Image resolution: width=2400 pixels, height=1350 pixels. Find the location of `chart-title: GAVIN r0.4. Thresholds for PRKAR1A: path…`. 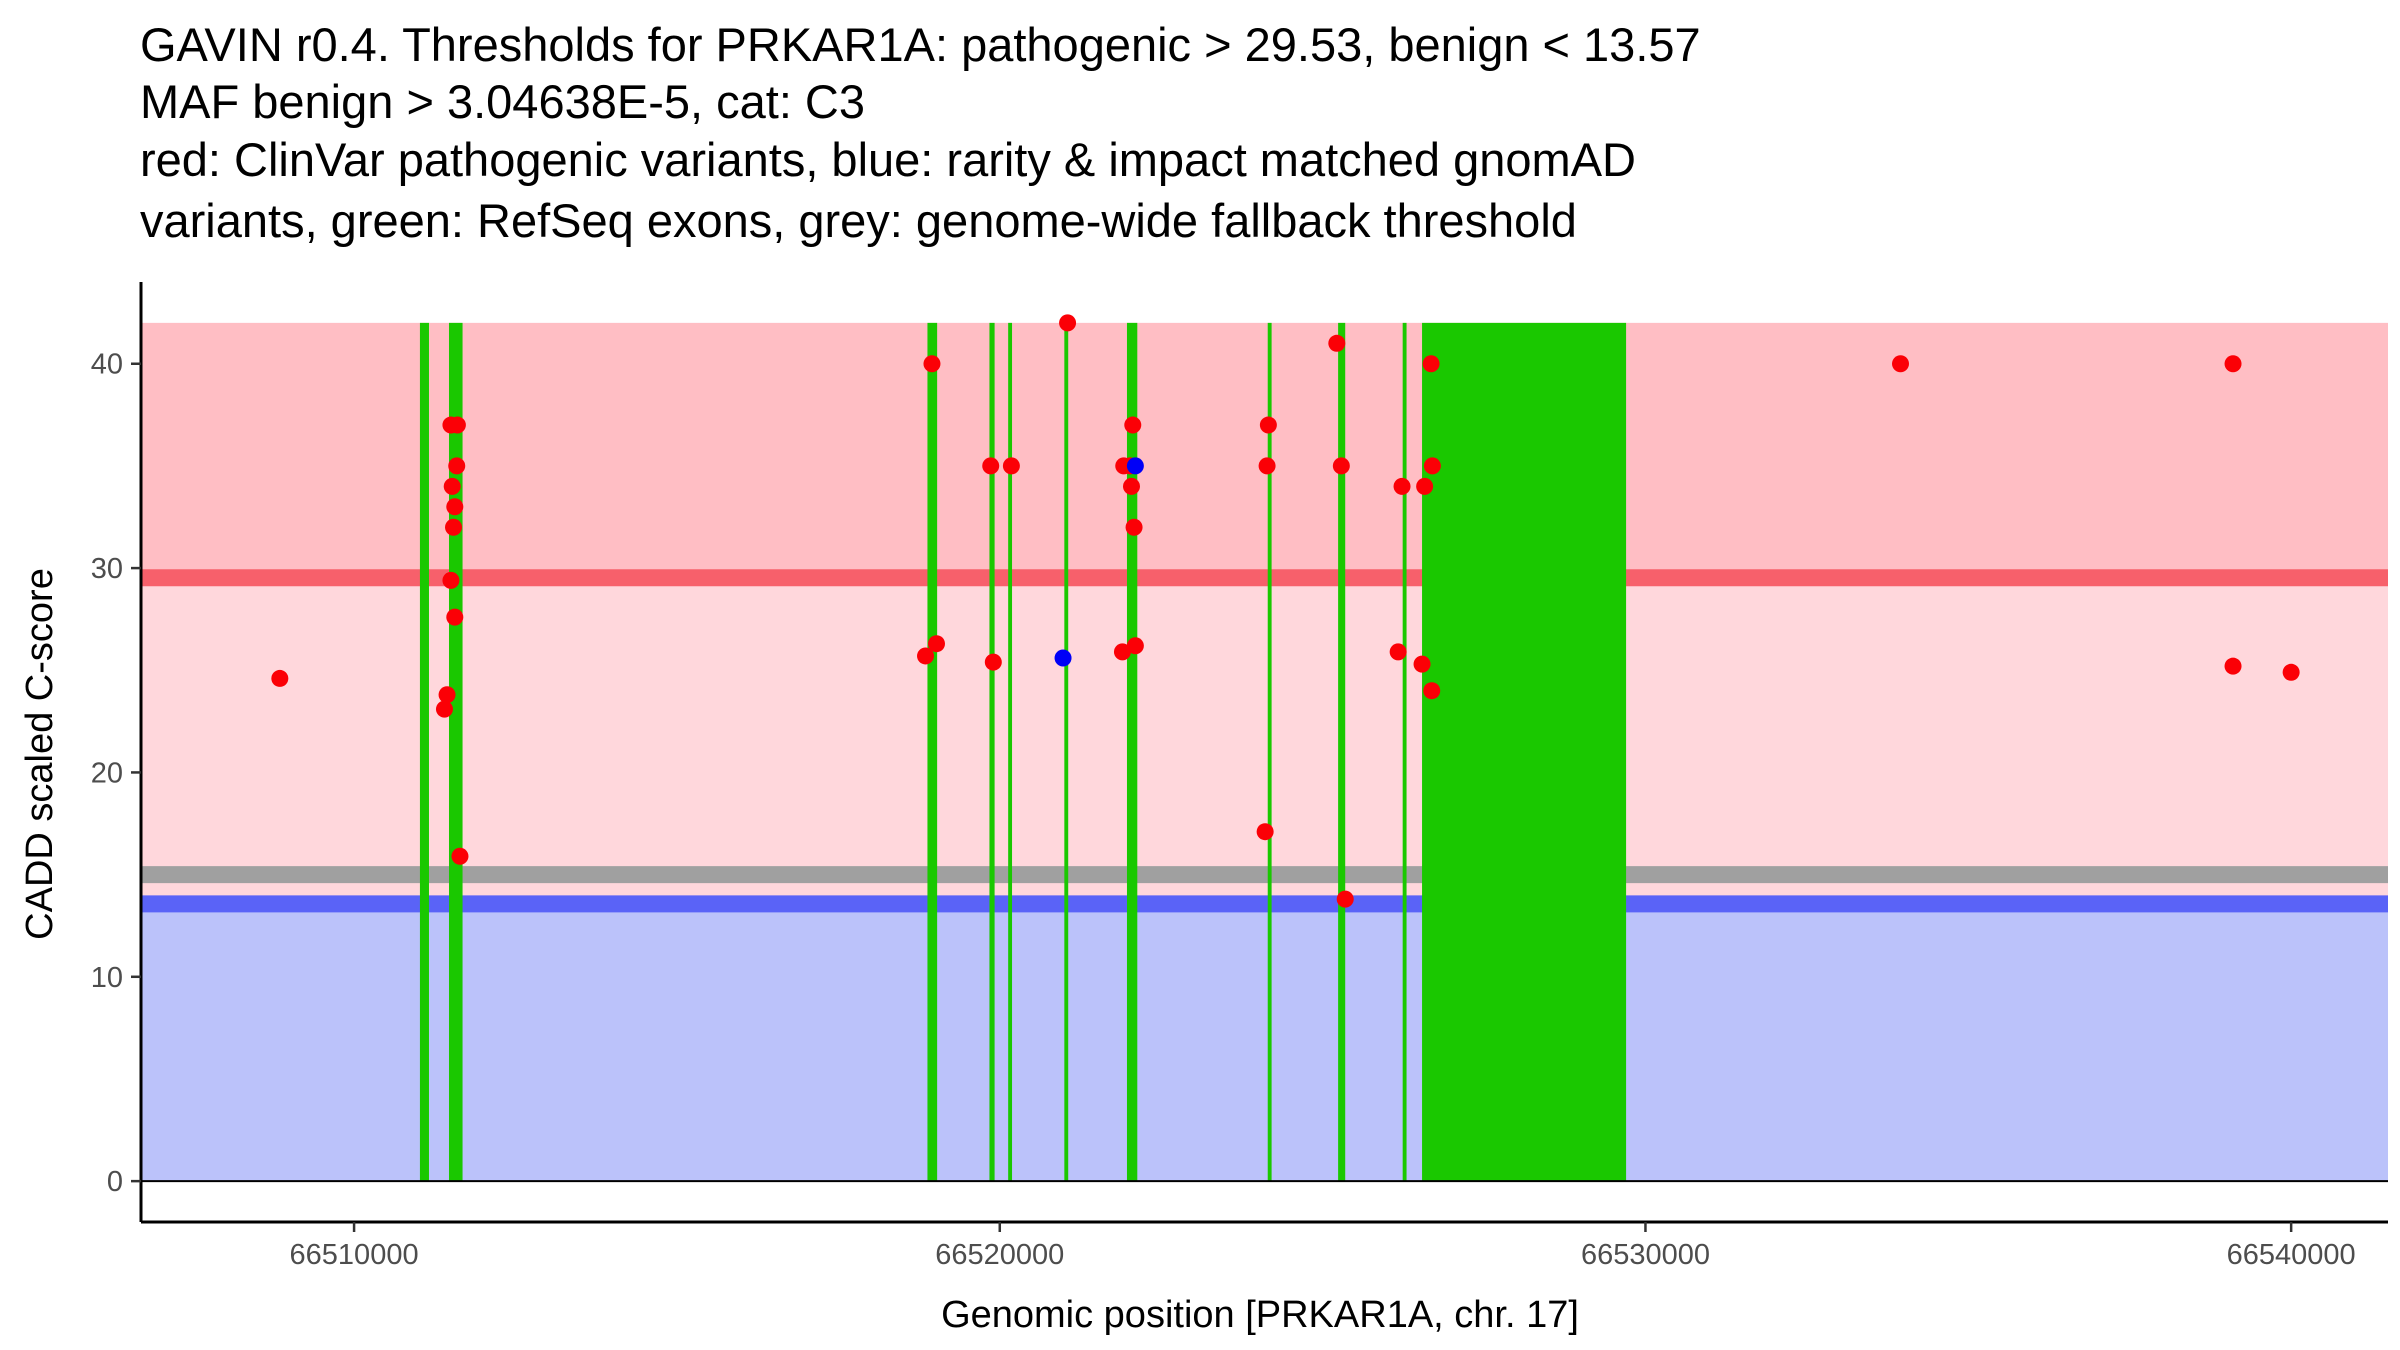

chart-title: GAVIN r0.4. Thresholds for PRKAR1A: path… is located at coordinates (920, 132).